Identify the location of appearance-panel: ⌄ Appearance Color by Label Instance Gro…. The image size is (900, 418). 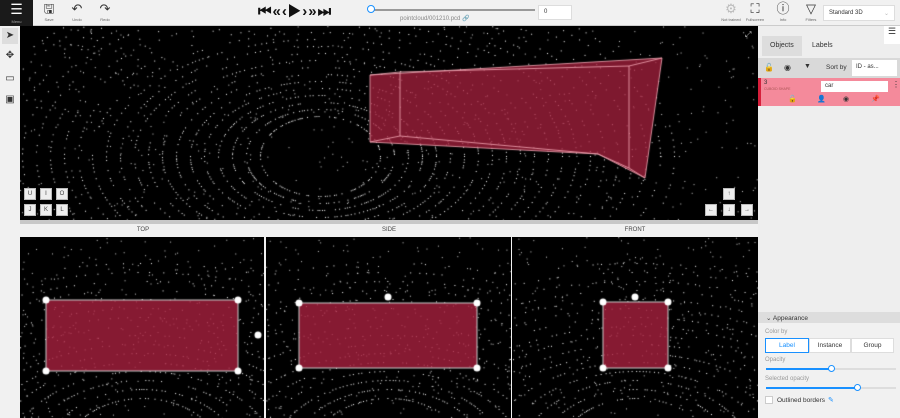
(829, 365).